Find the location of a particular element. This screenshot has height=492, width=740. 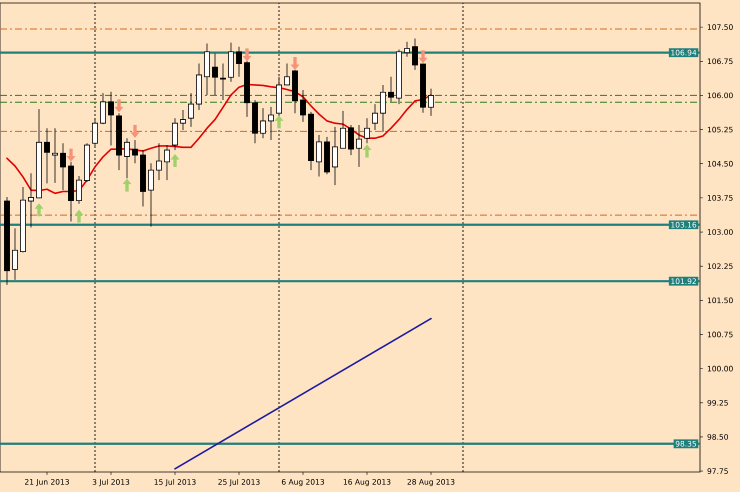

point is located at coordinates (423, 57).